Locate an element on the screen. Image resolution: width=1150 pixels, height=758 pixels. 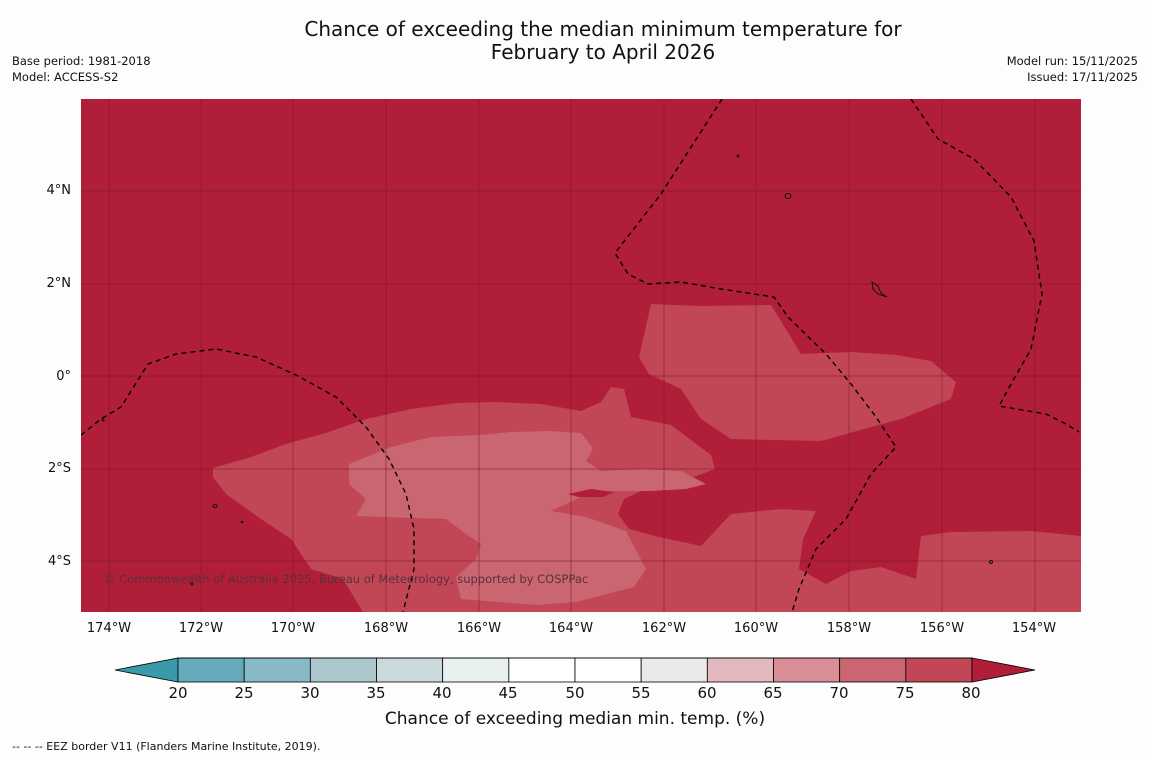
lat-label-equator: 0° is located at coordinates (63, 376).